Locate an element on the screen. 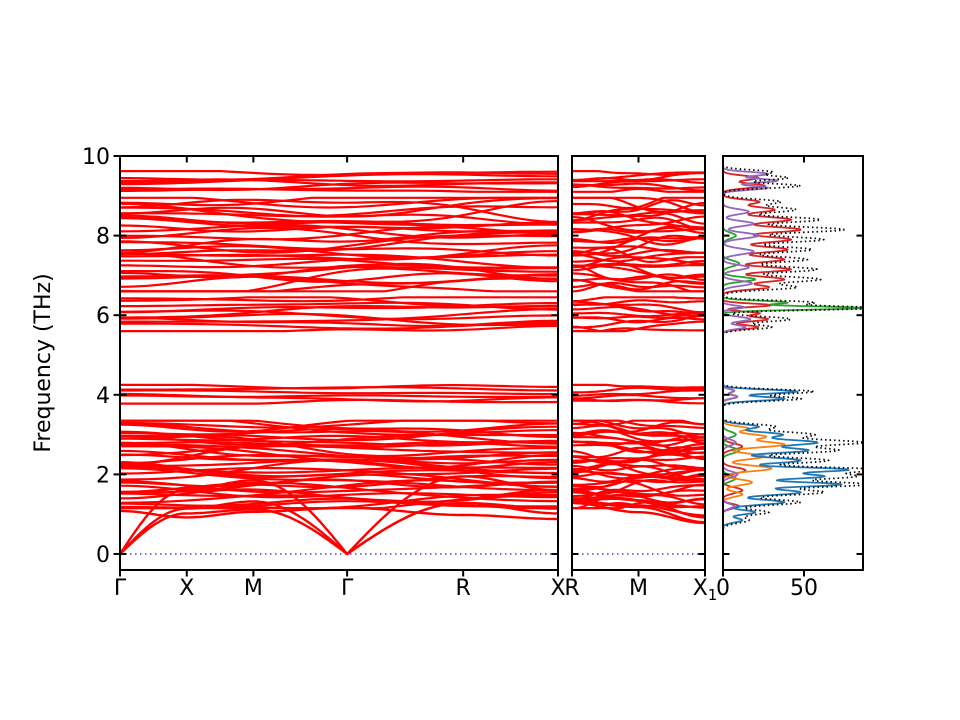  pdos-red-curve is located at coordinates (763, 341).